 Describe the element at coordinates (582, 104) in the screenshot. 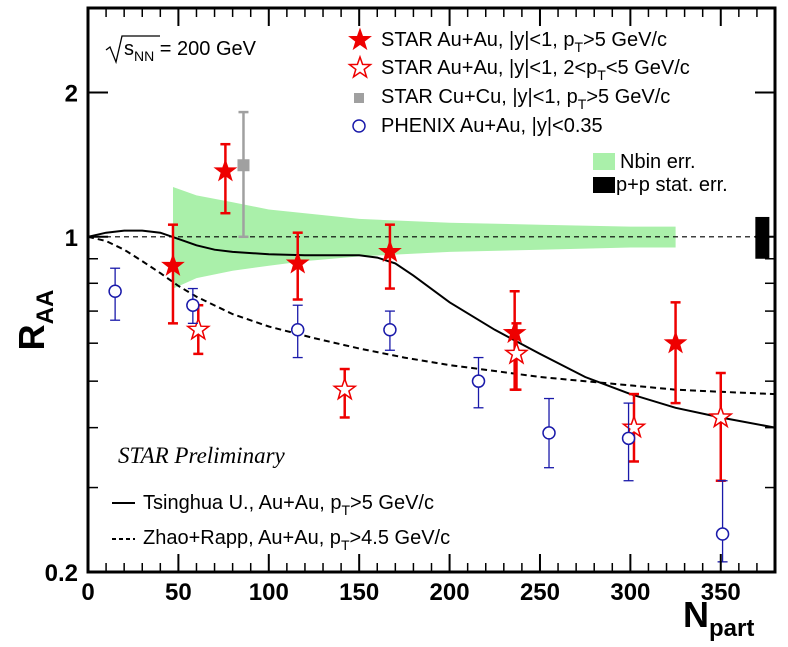

I see `legend-square-sub: T` at that location.